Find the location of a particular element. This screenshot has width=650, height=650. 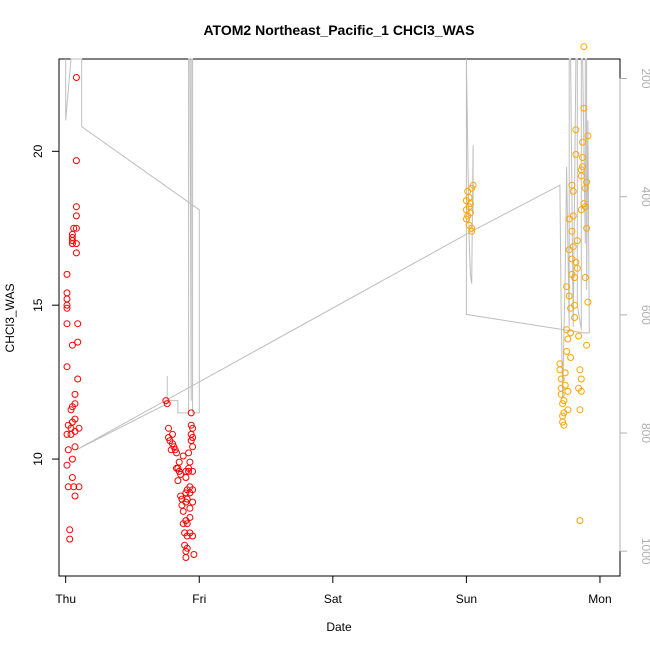

y2-tick-label: 200 is located at coordinates (644, 78).